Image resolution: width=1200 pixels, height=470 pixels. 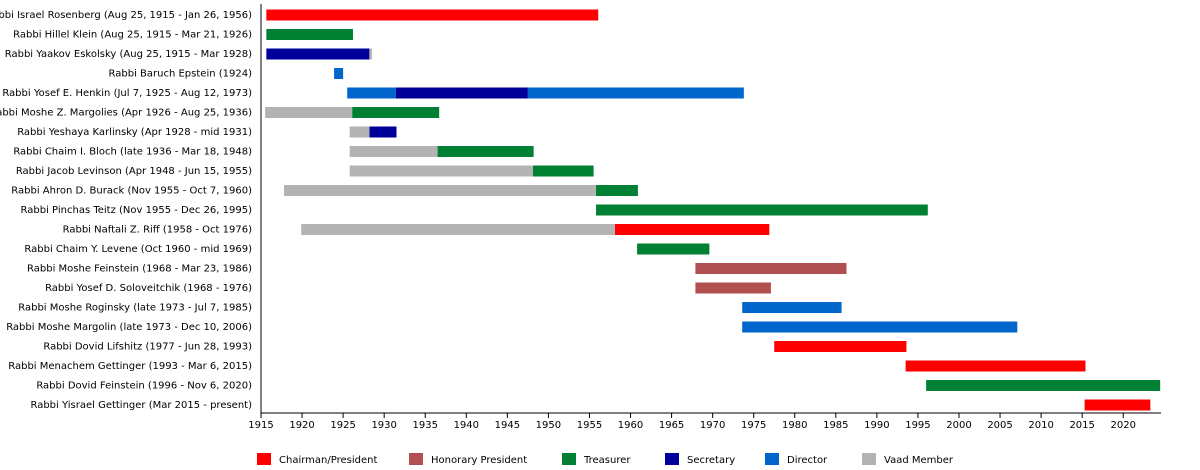 What do you see at coordinates (425, 425) in the screenshot?
I see `x-tick-label: 1935` at bounding box center [425, 425].